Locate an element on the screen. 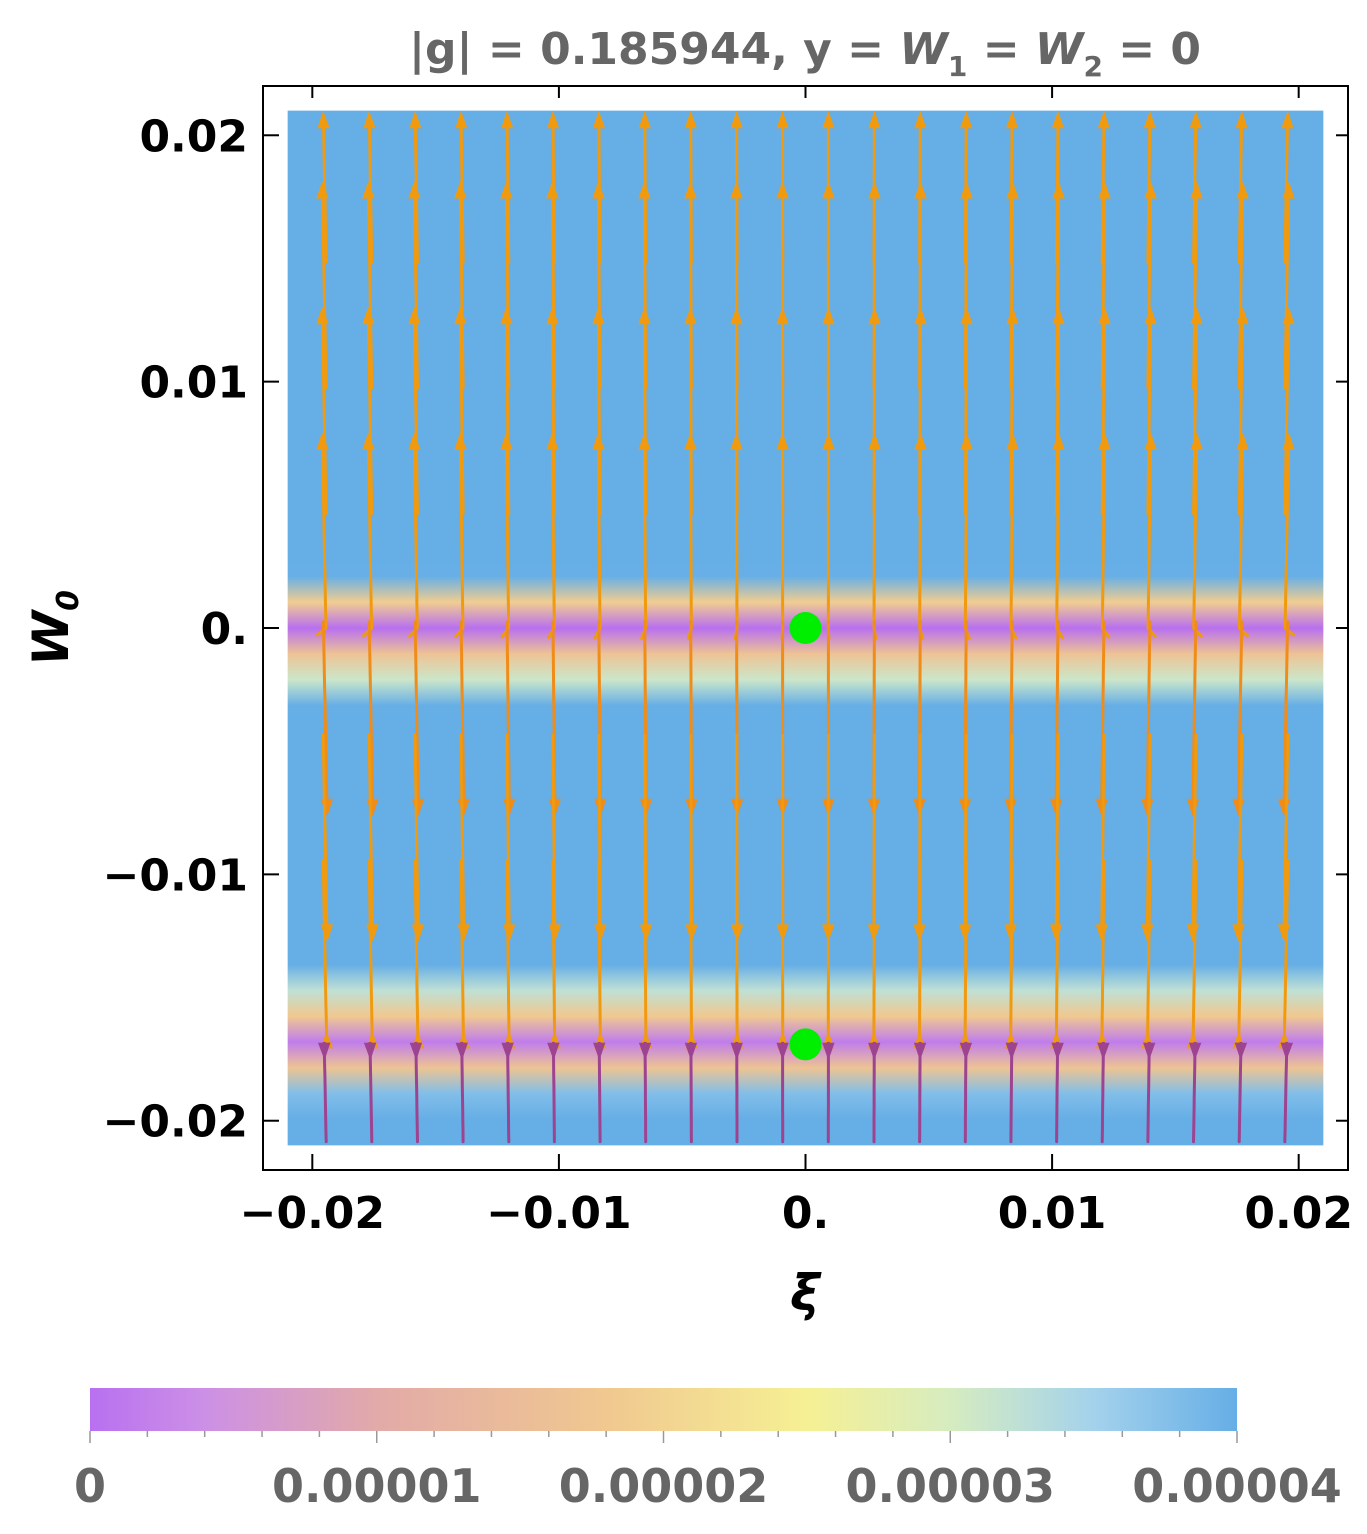 This screenshot has width=1367, height=1534. x-tick-label-0: −0.02 is located at coordinates (312, 1213).